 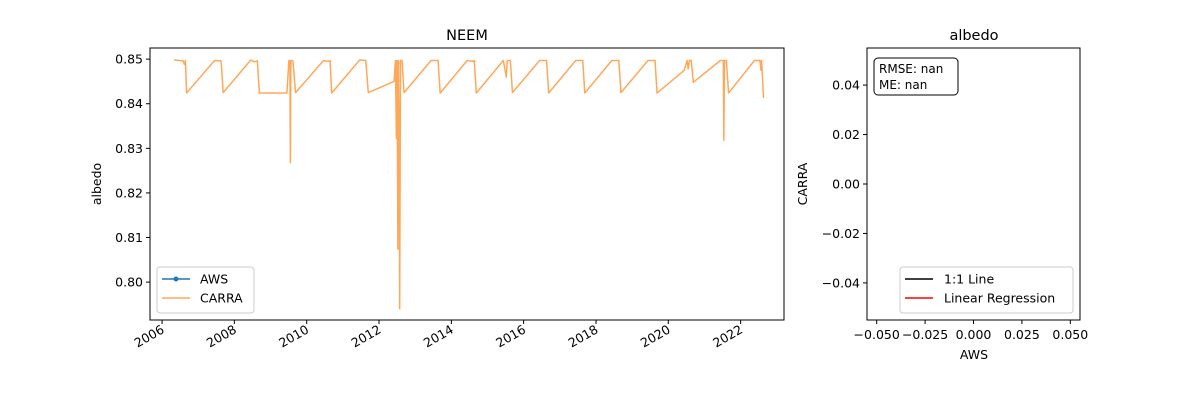 What do you see at coordinates (293, 336) in the screenshot?
I see `x-tick-label: 2010` at bounding box center [293, 336].